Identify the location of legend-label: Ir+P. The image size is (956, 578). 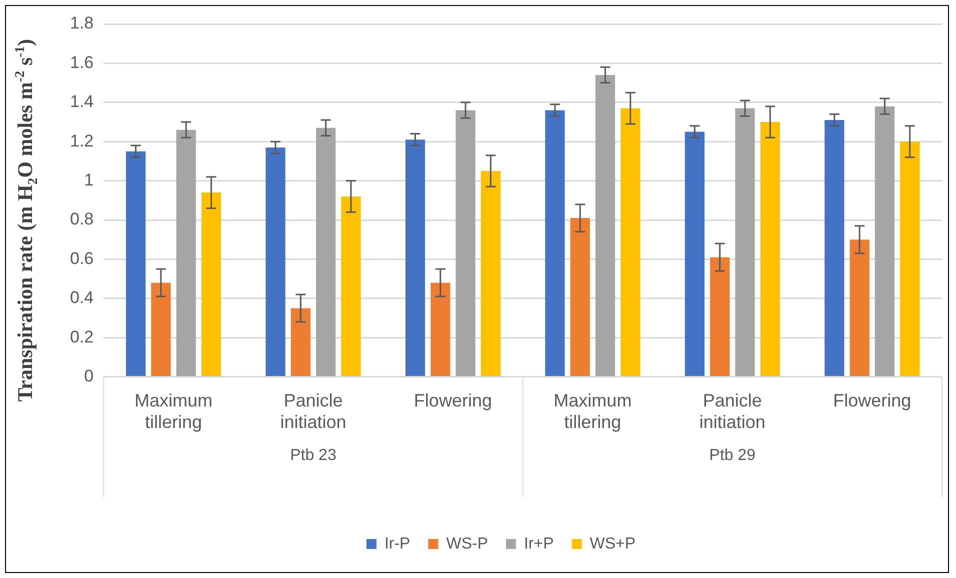
(539, 543).